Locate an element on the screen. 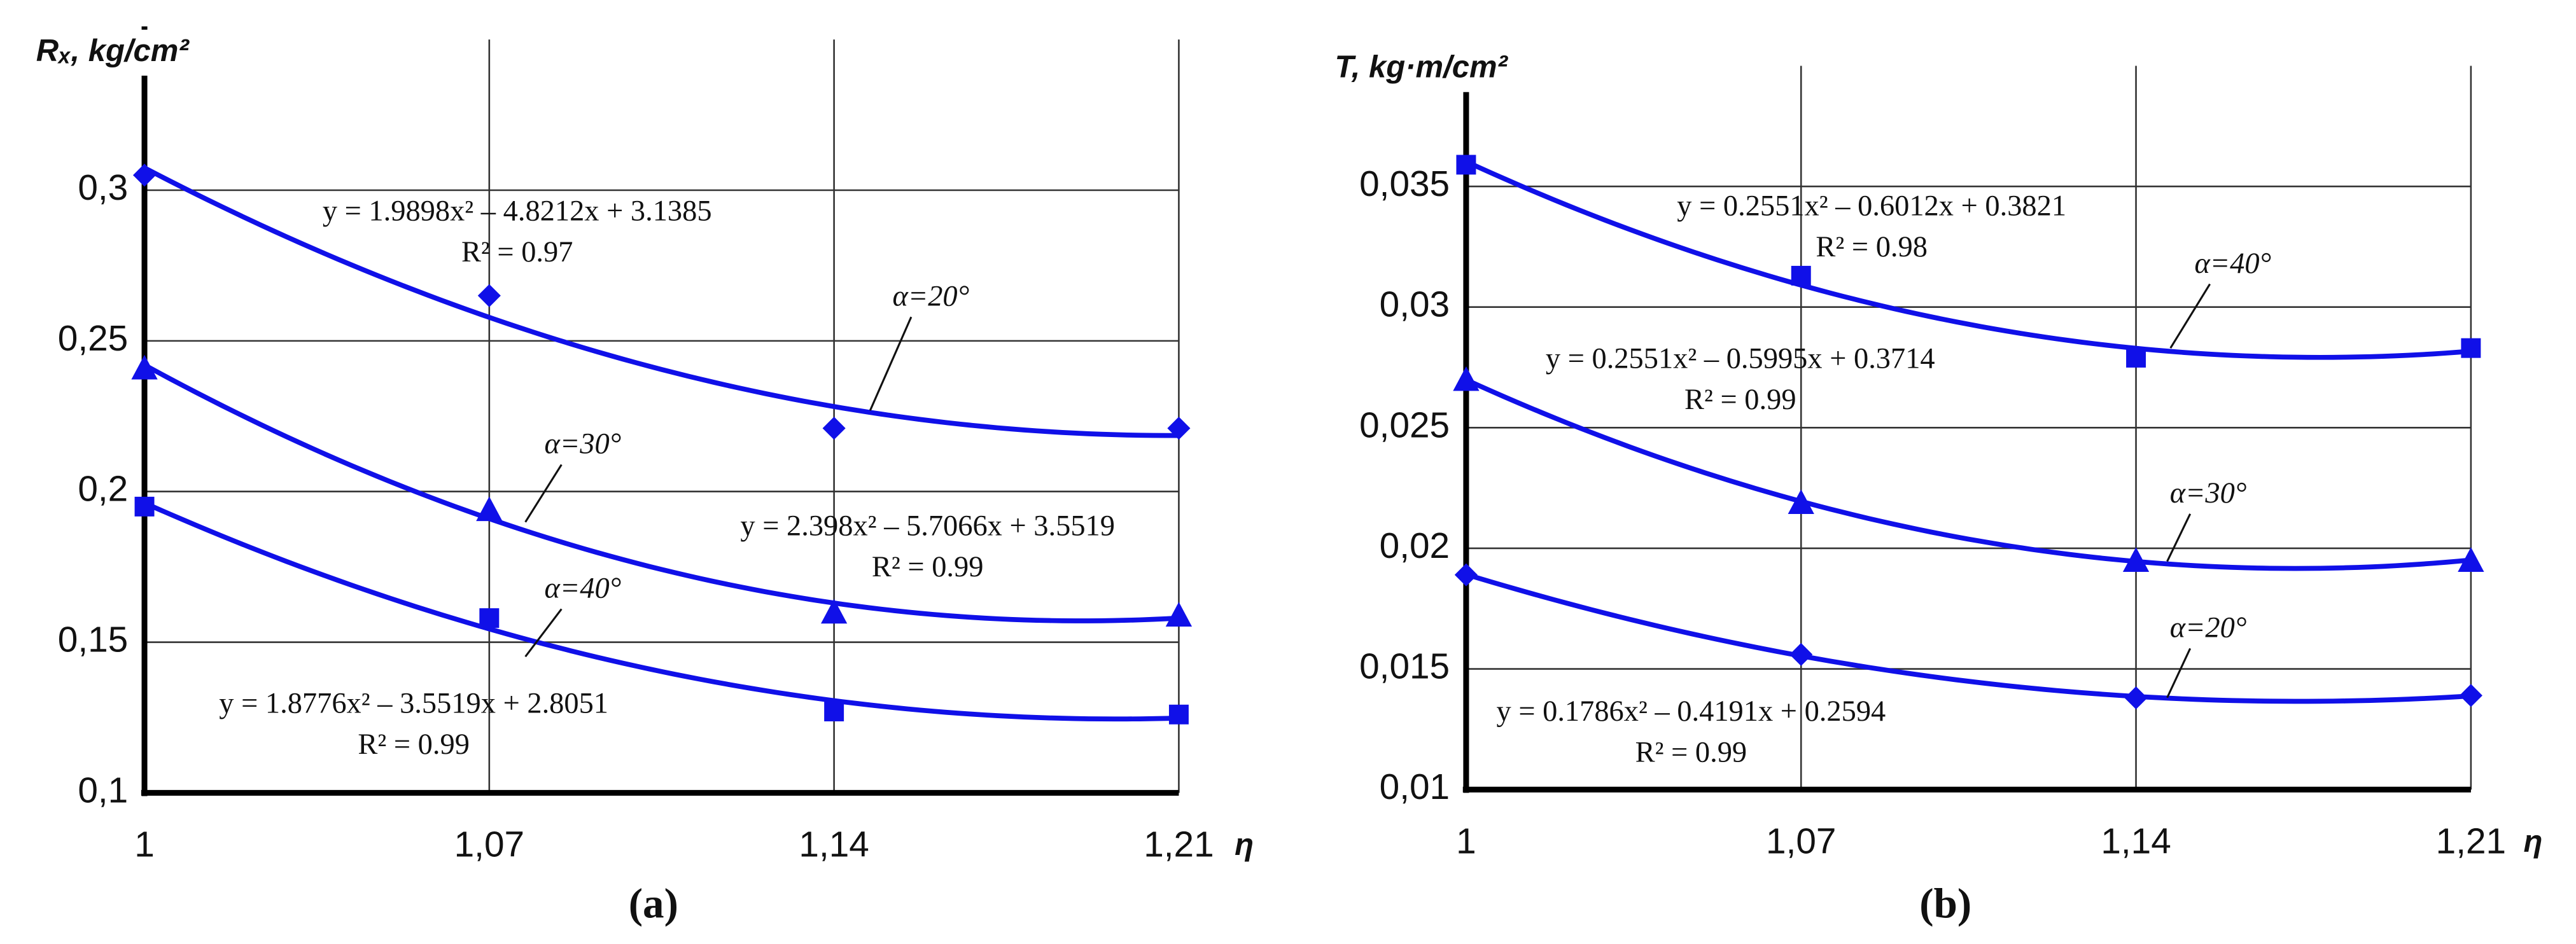 This screenshot has width=2576, height=944. y-tick-label: 0,01 is located at coordinates (1415, 787).